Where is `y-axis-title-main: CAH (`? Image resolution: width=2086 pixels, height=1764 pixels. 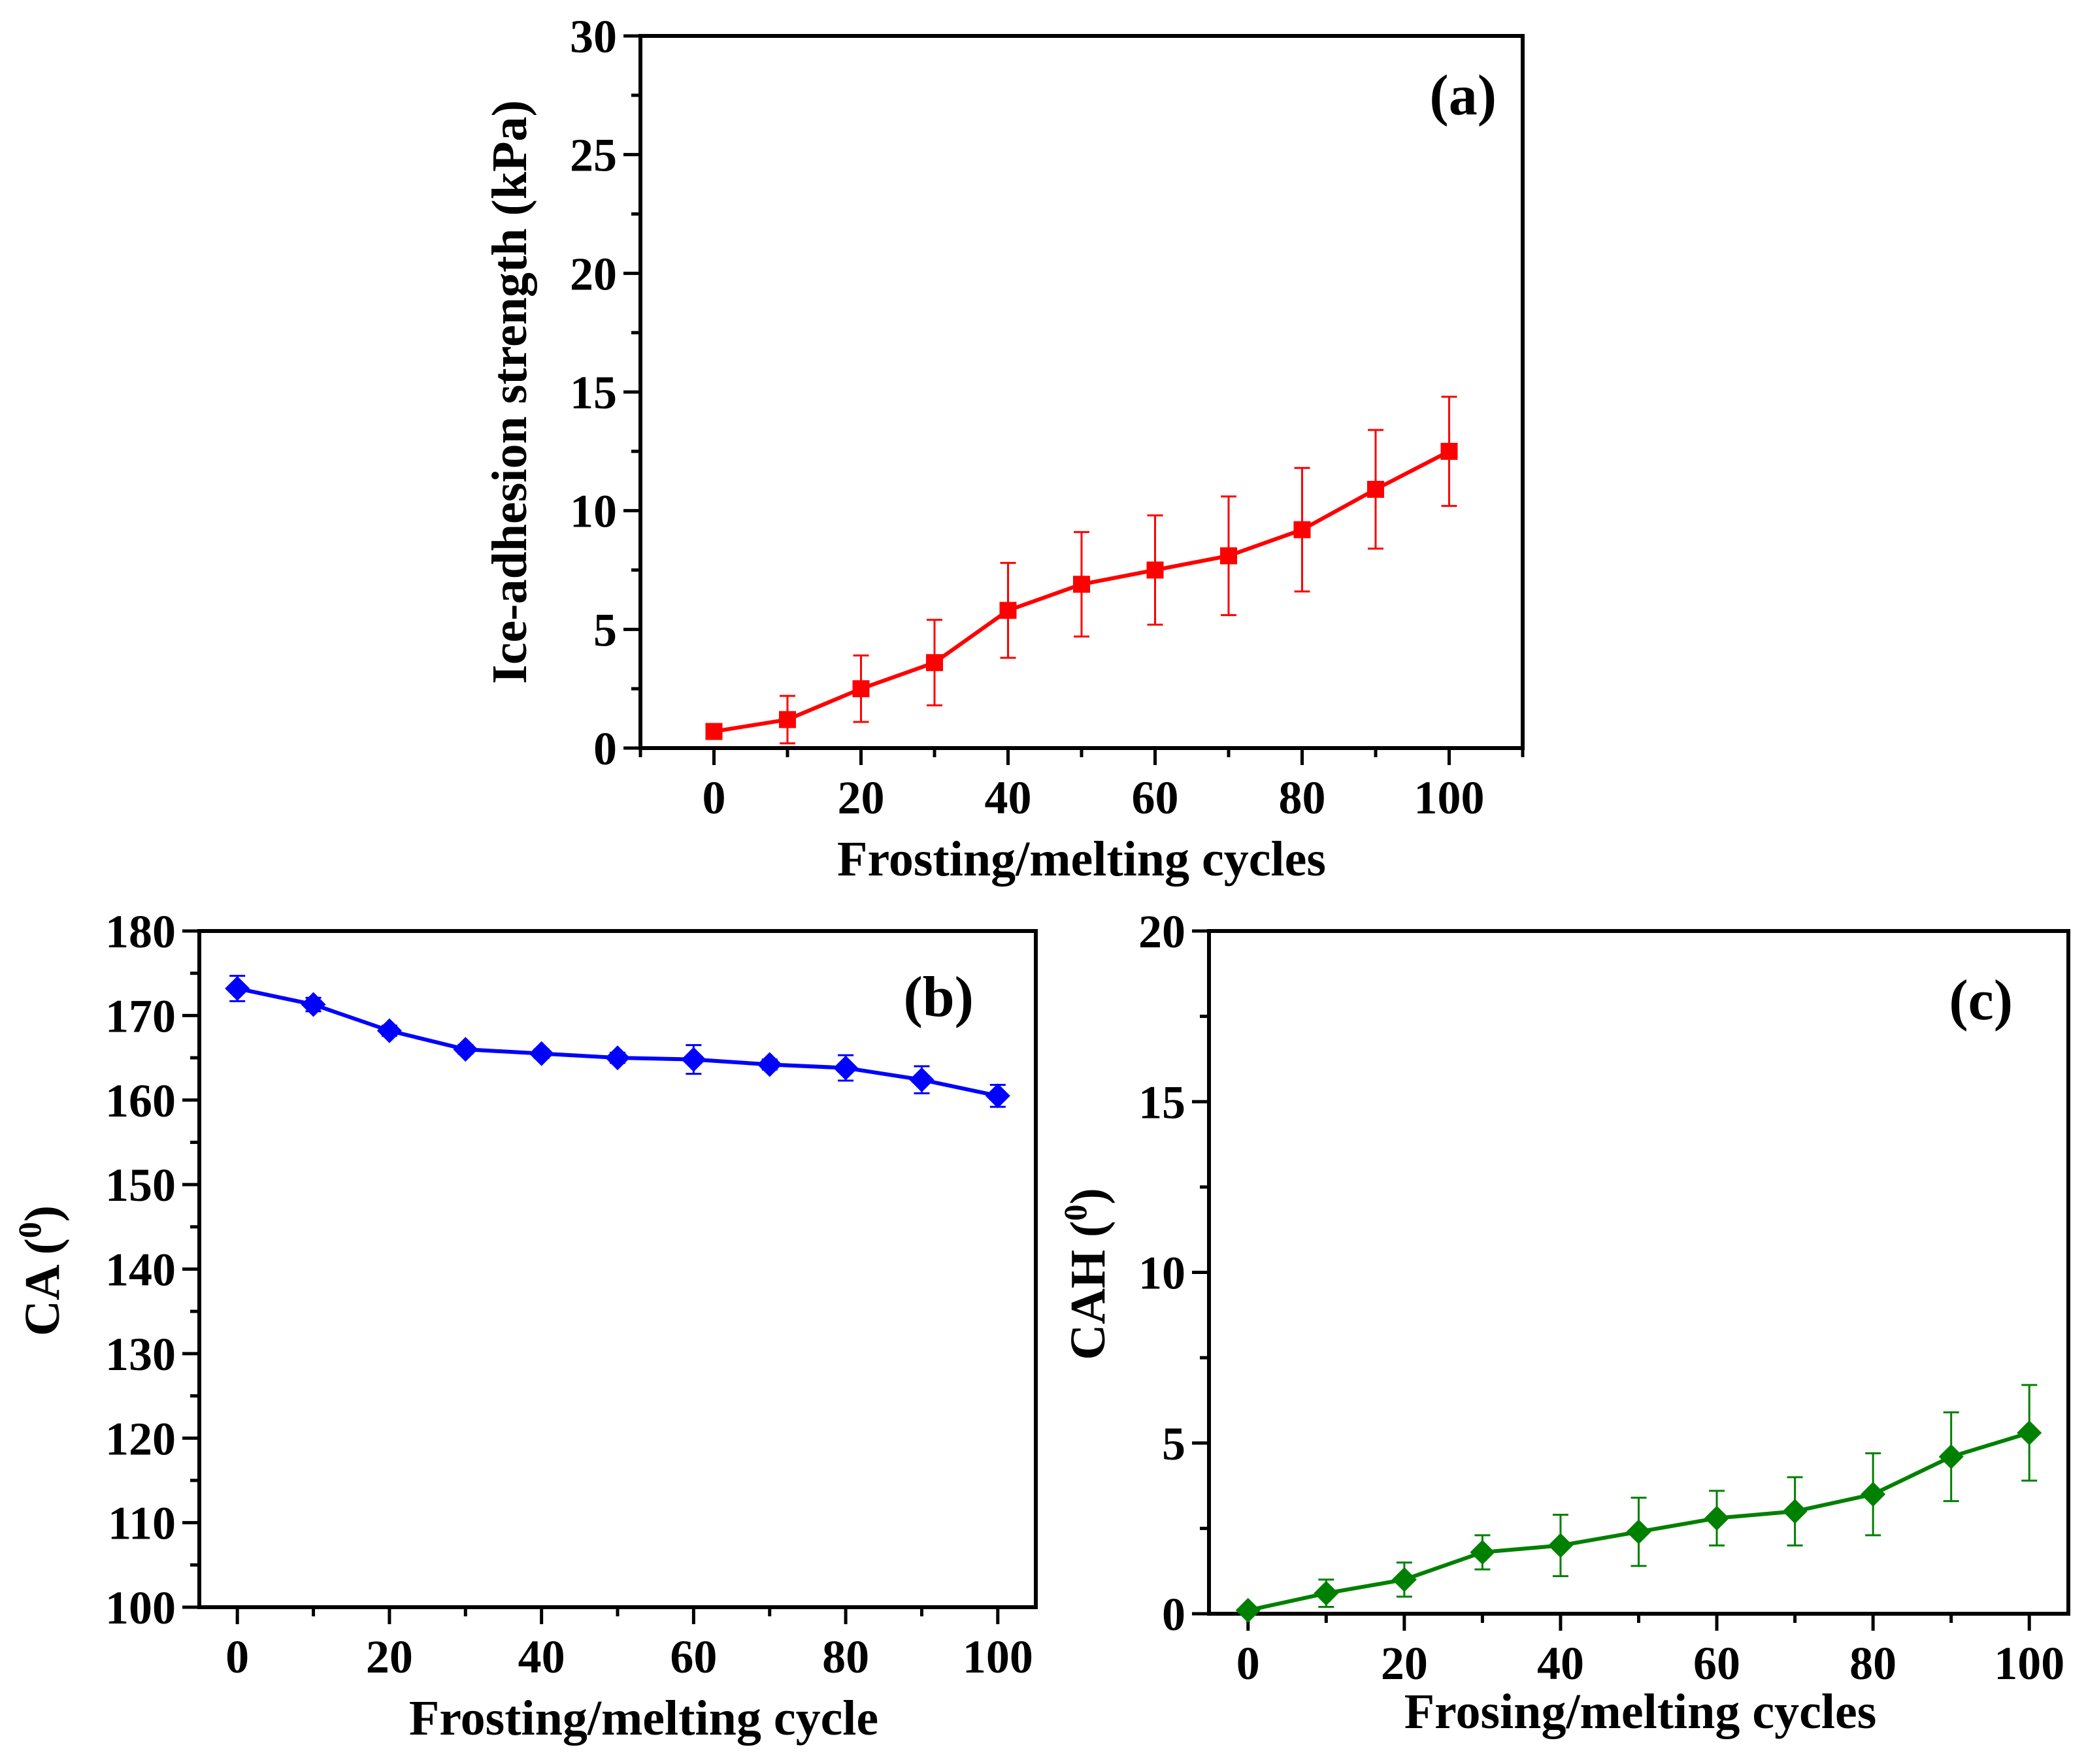
y-axis-title-main: CAH ( is located at coordinates (1088, 1290).